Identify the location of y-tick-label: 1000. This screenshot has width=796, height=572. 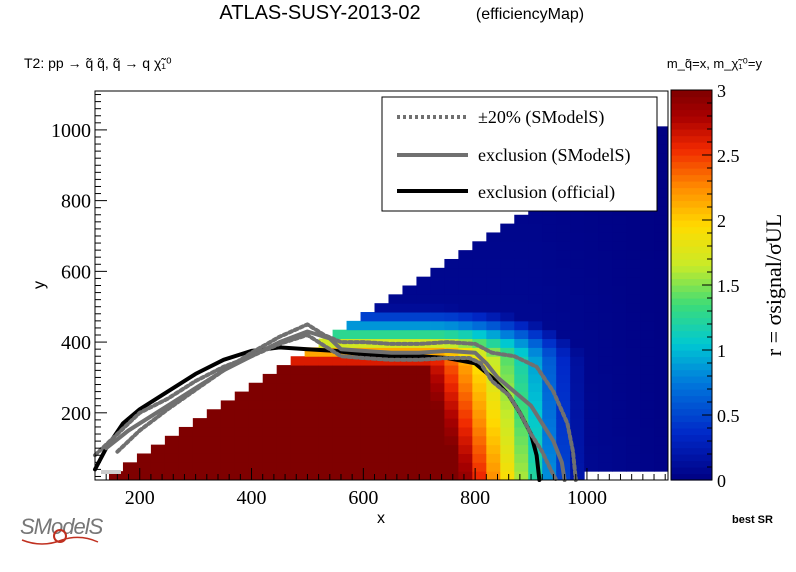
(71, 131).